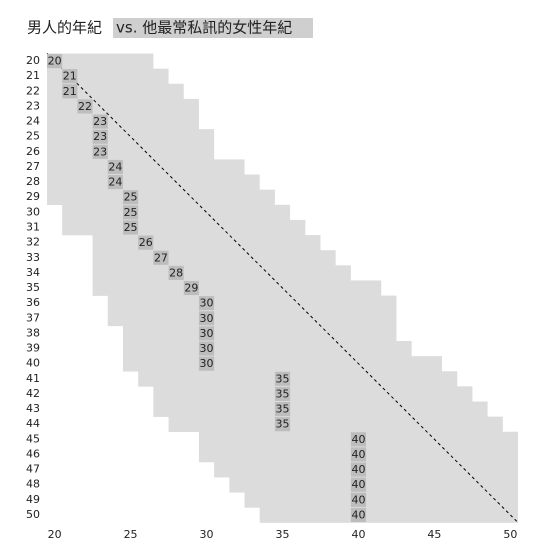 Image resolution: width=560 pixels, height=560 pixels. I want to click on peak-label: 22, so click(85, 106).